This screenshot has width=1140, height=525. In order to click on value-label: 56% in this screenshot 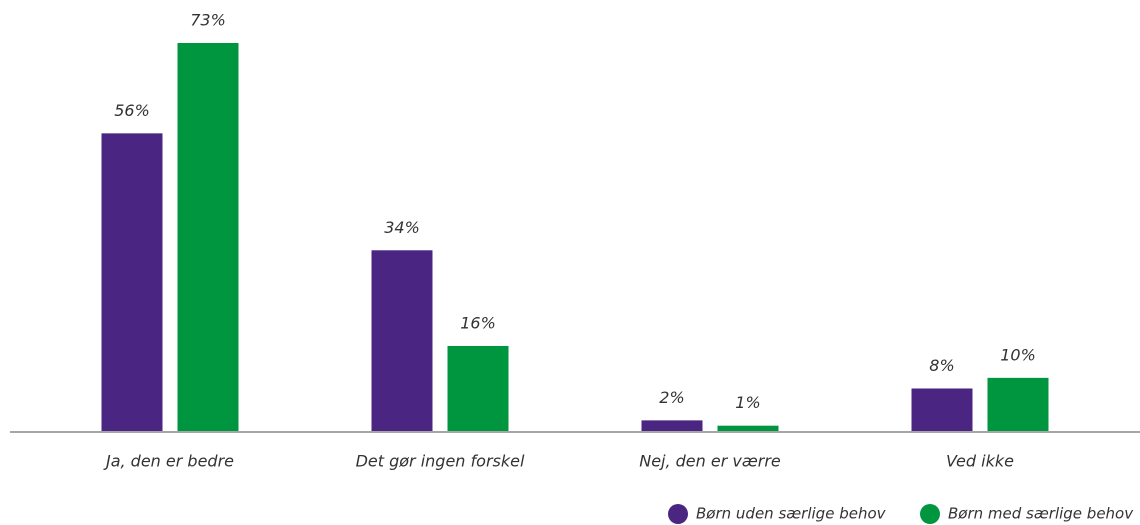, I will do `click(132, 110)`.